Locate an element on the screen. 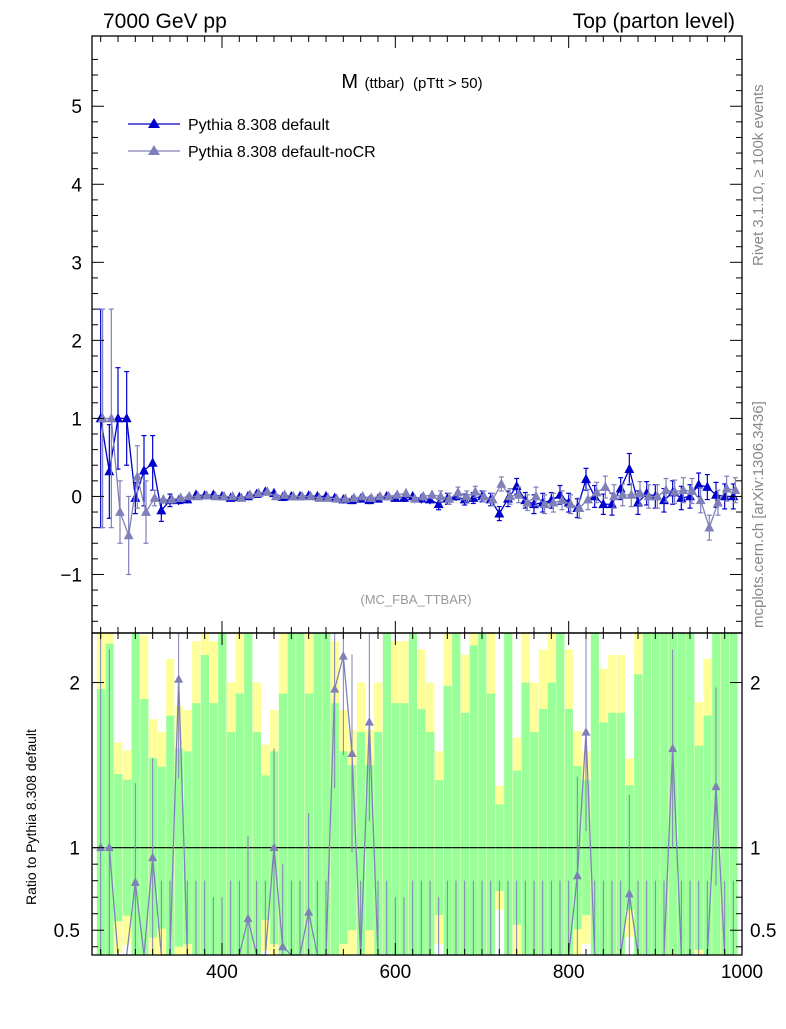 Image resolution: width=786 pixels, height=1029 pixels. series-line-nocr is located at coordinates (419, 476).